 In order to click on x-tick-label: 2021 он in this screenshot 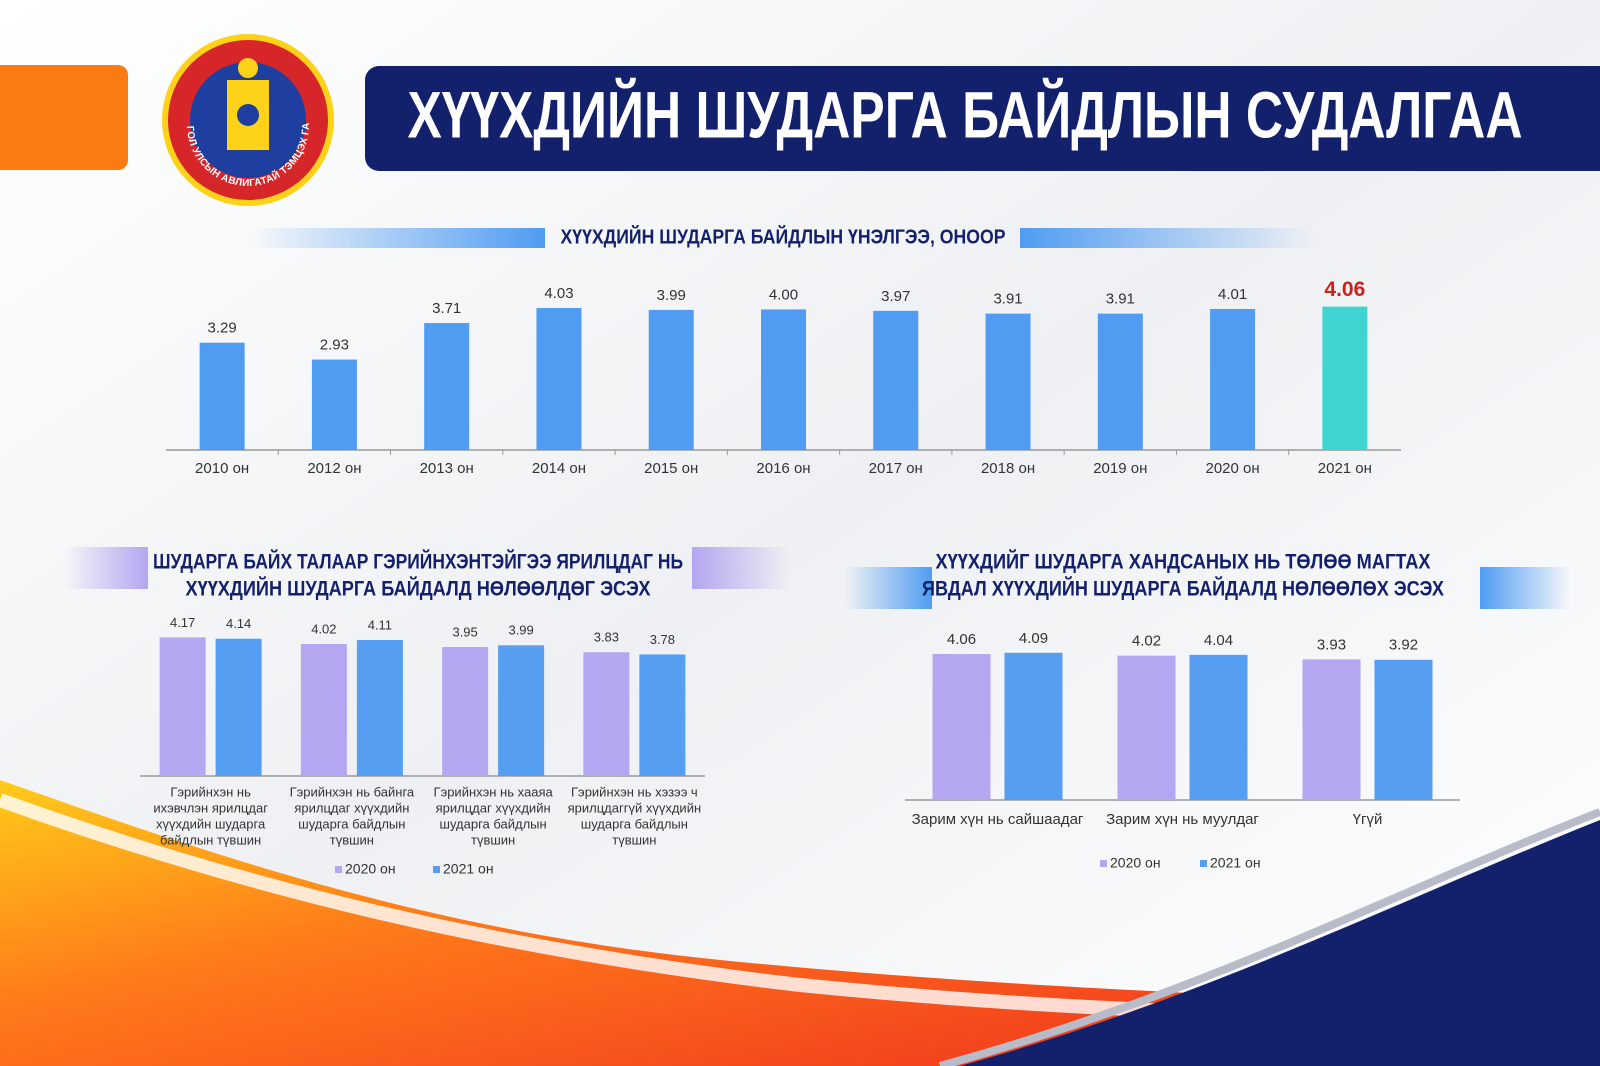, I will do `click(1345, 468)`.